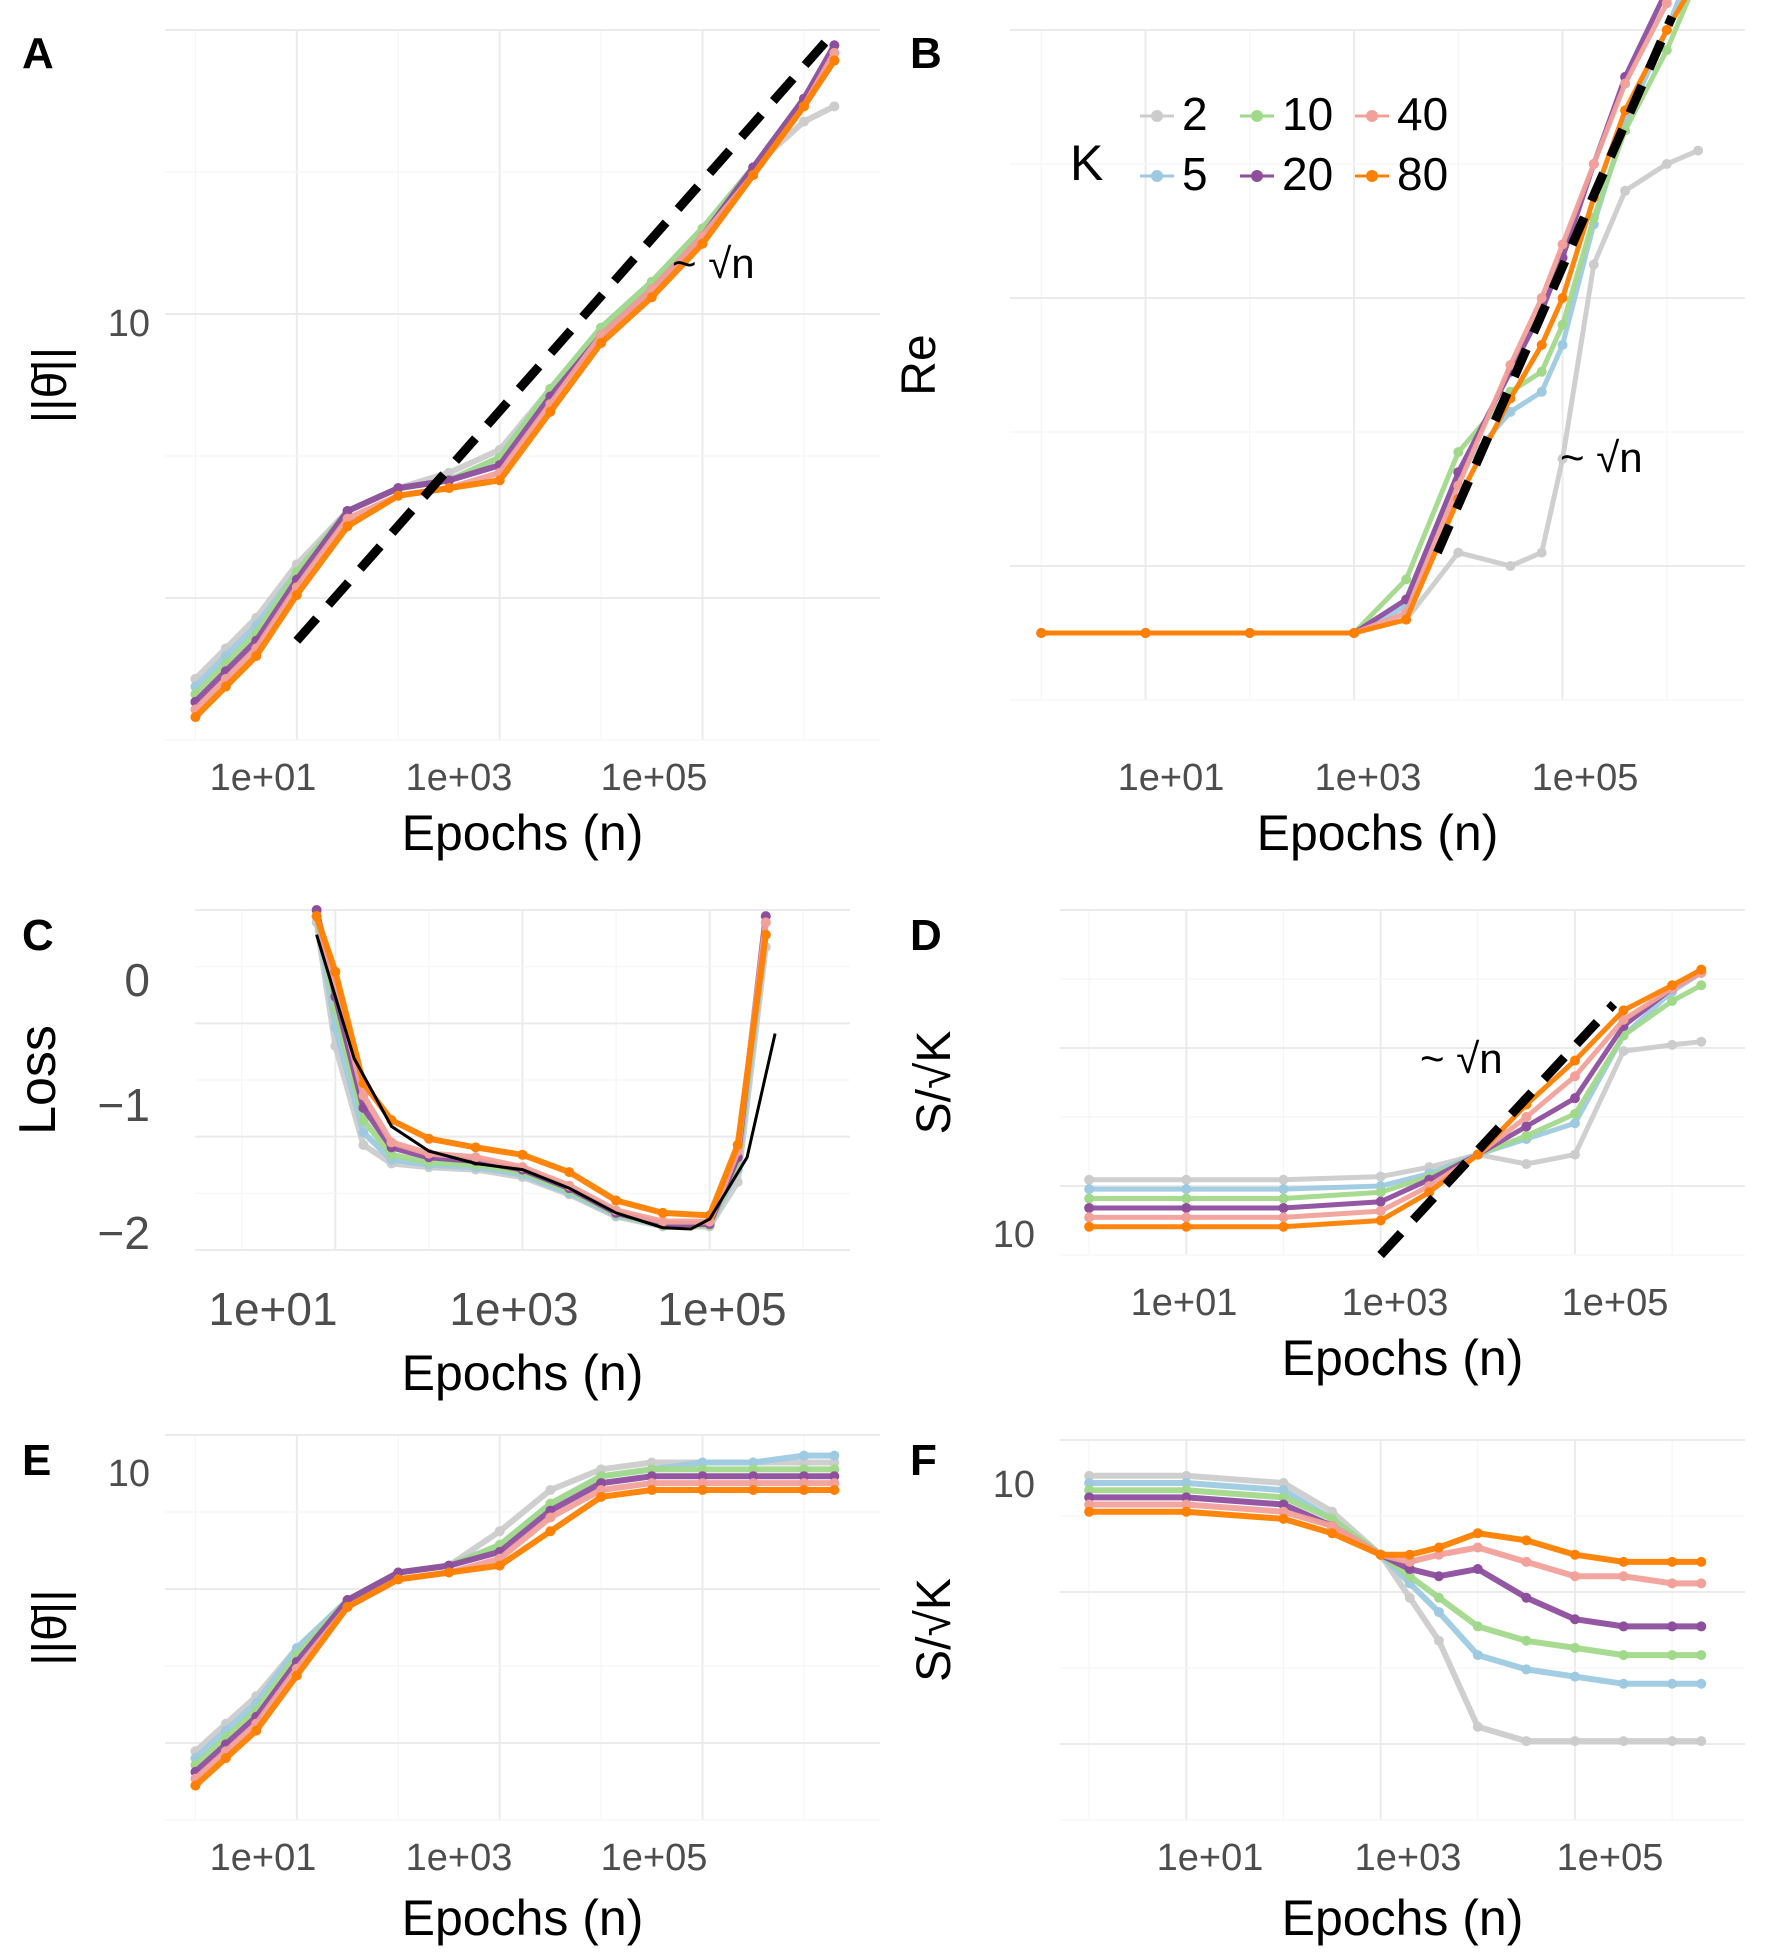 Image resolution: width=1775 pixels, height=1954 pixels. I want to click on x-tick-label: 1e+05, so click(1610, 1858).